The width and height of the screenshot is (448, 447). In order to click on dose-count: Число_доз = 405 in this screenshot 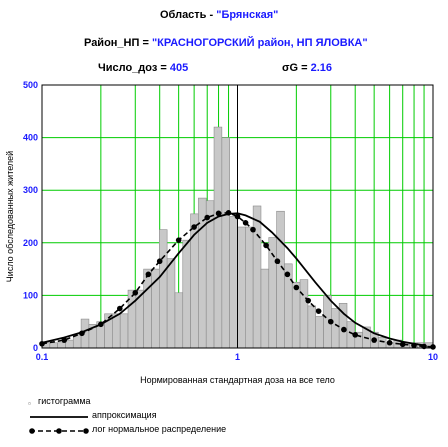, I will do `click(143, 68)`.